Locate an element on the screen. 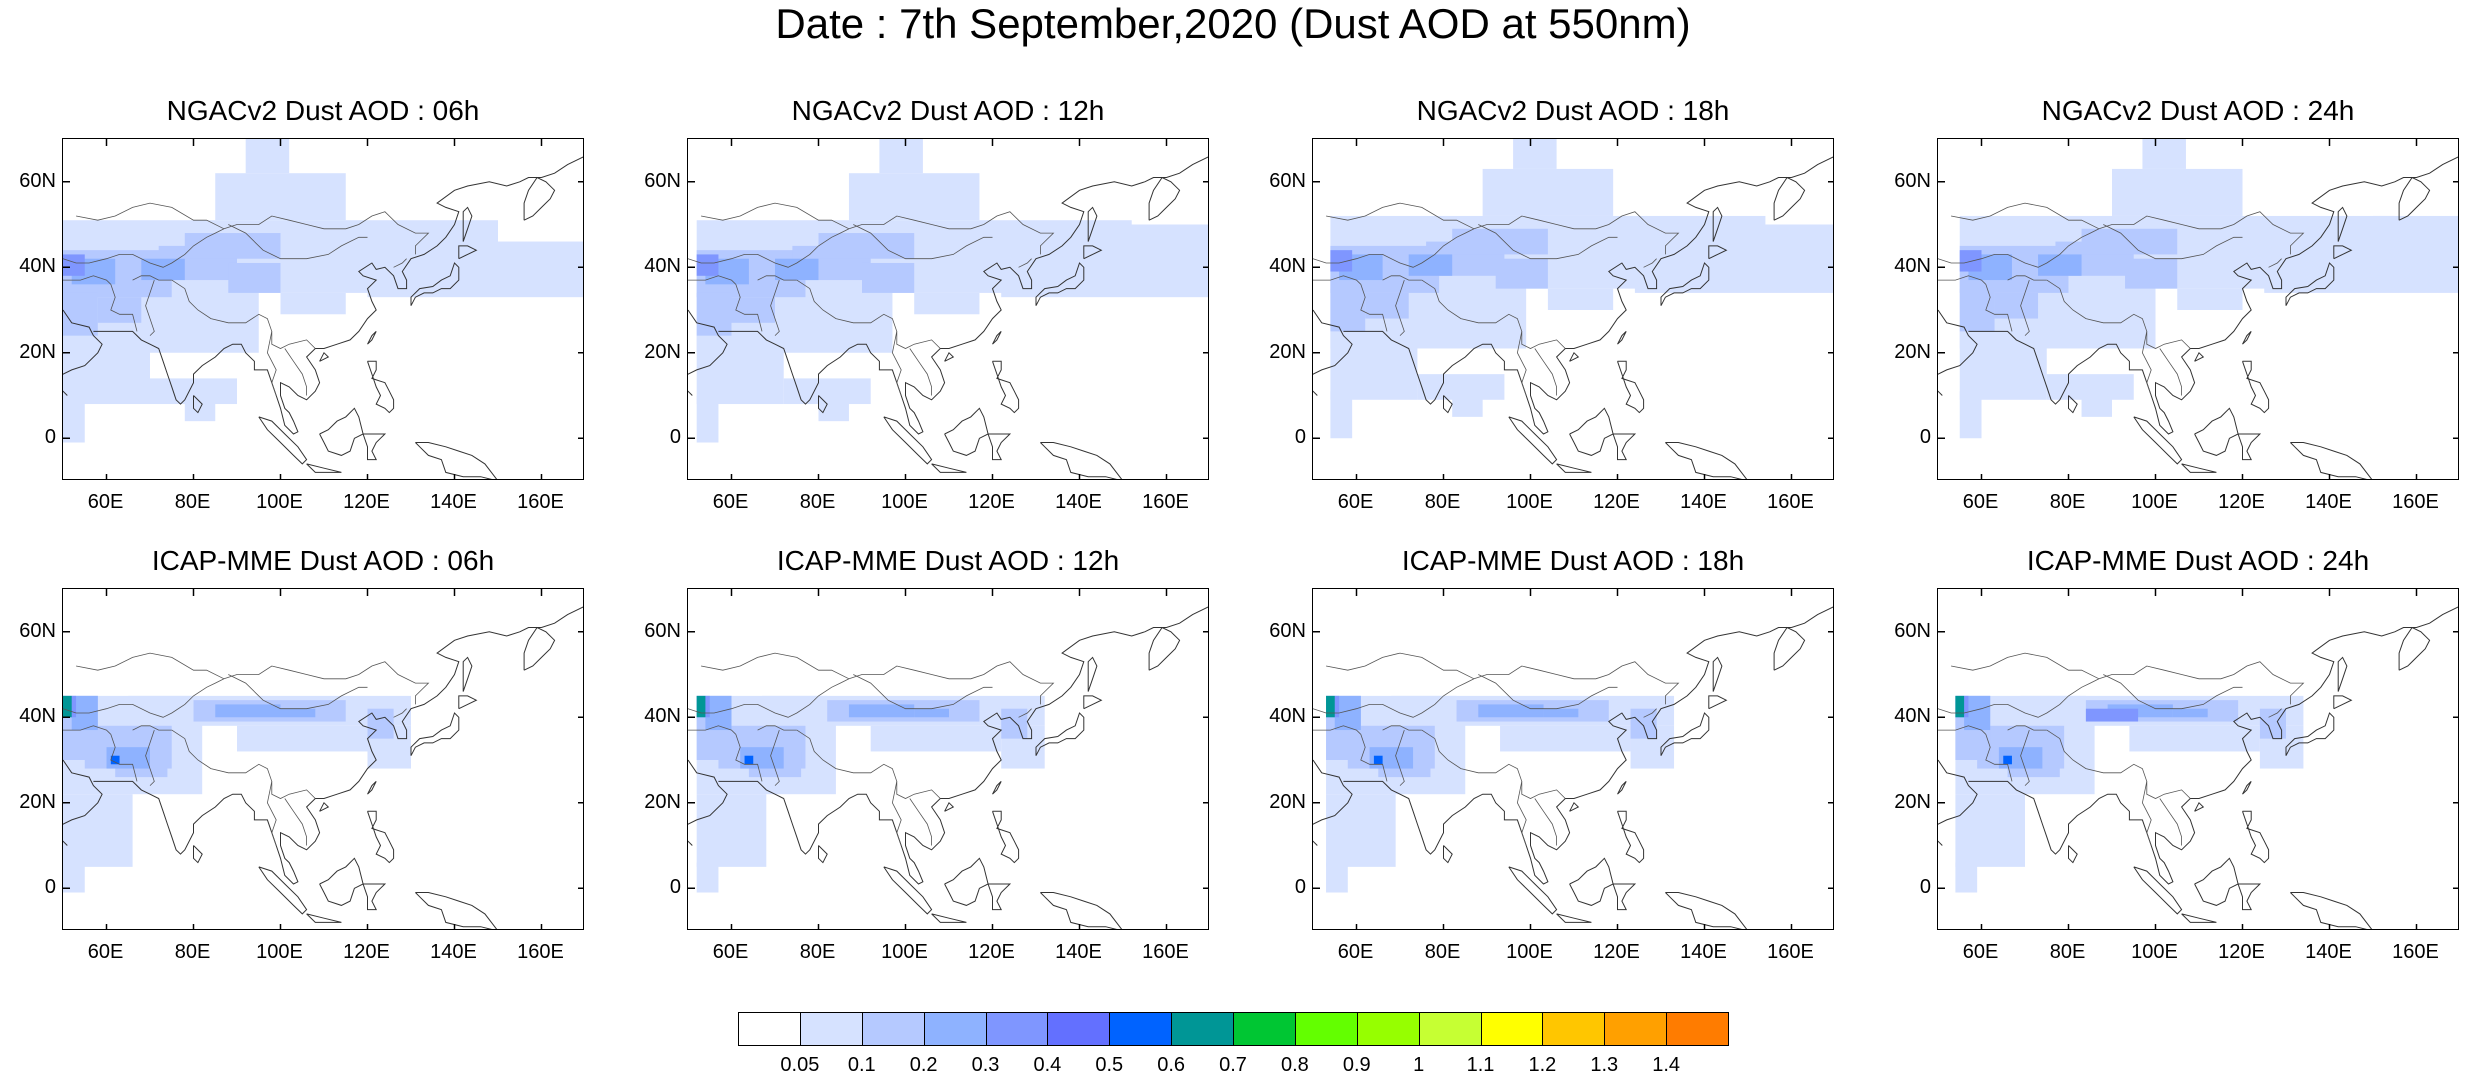  panel-title: ICAP-MME Dust AOD : 06h is located at coordinates (323, 560).